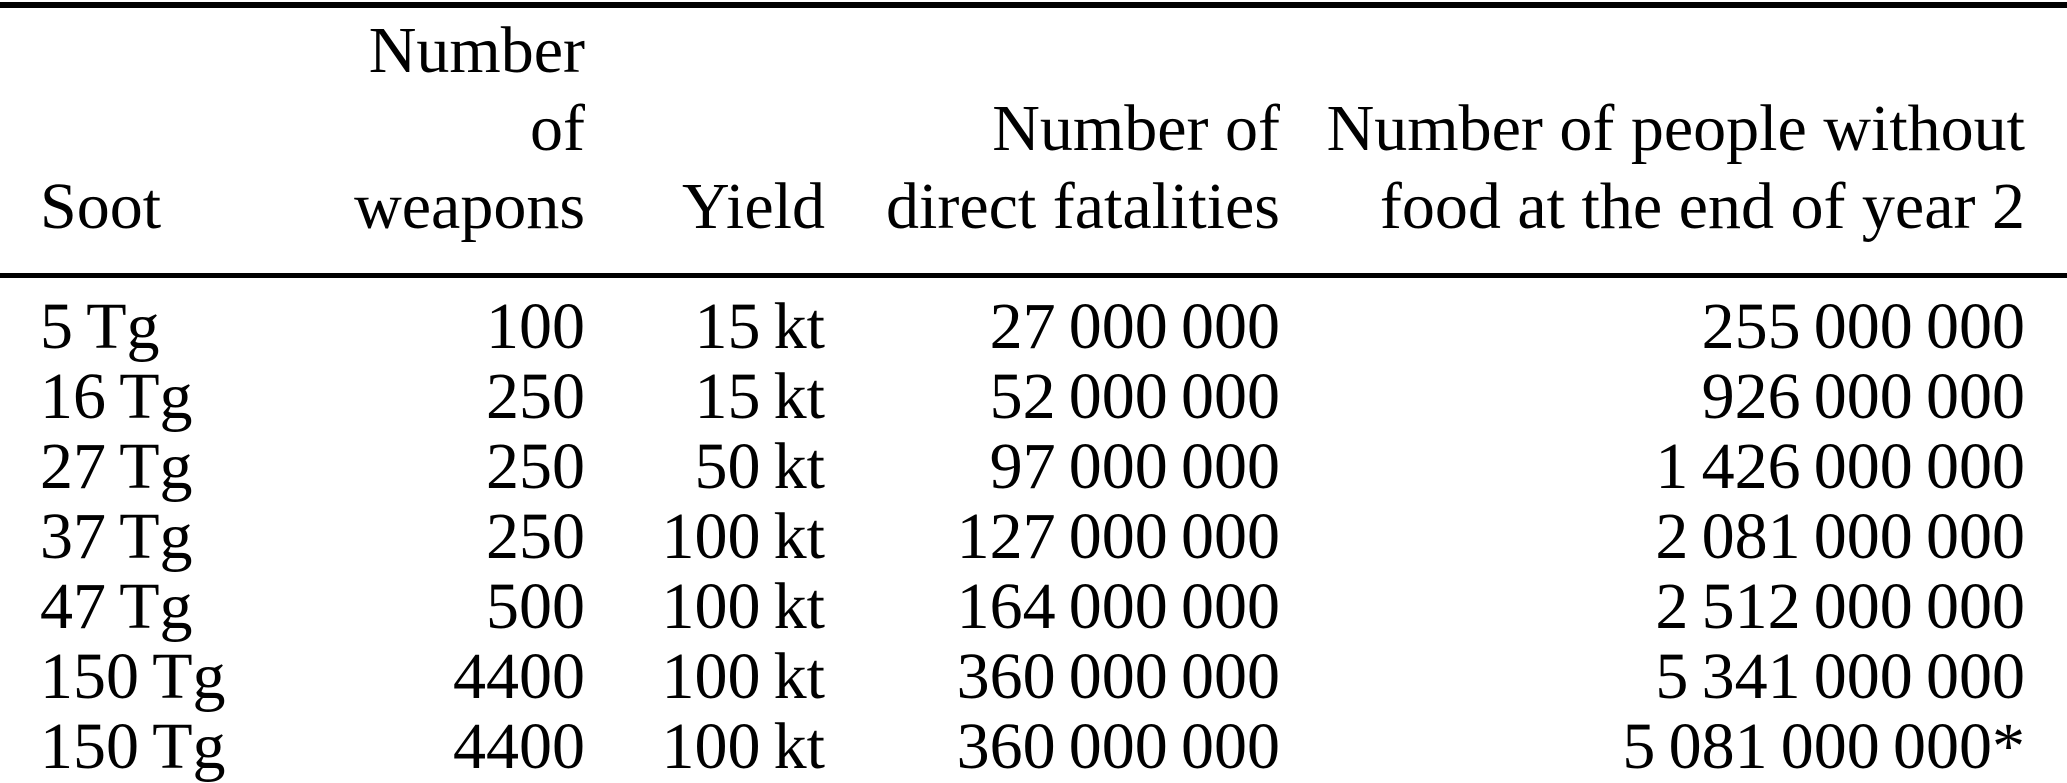 This screenshot has width=2067, height=783. I want to click on cell-fatalities: 97 000 000, so click(1134, 466).